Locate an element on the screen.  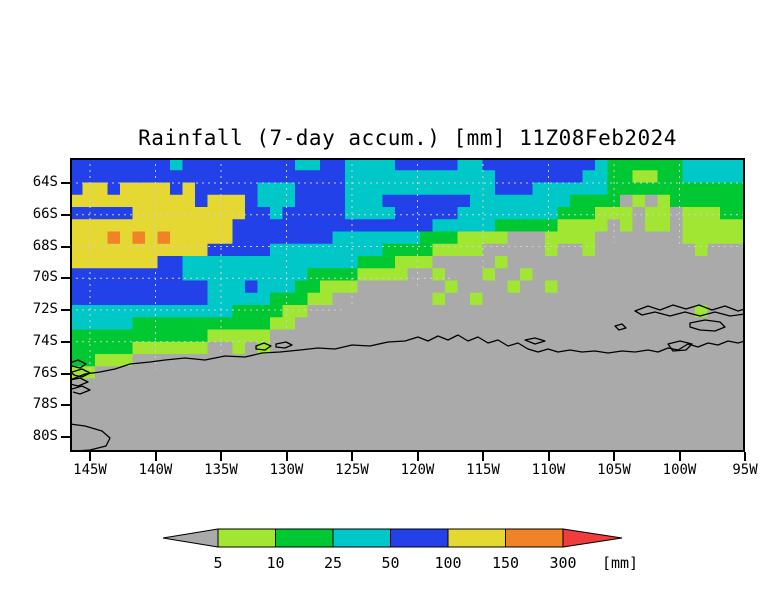
colorbar-label: 150 is located at coordinates (505, 563).